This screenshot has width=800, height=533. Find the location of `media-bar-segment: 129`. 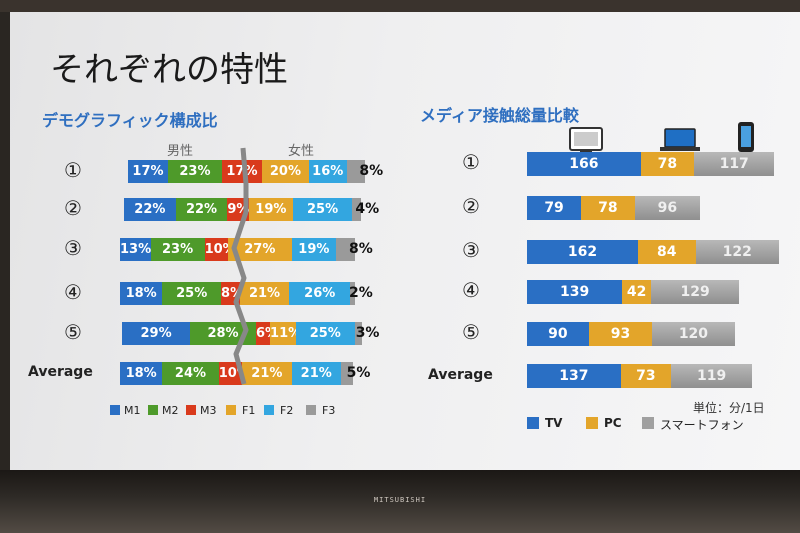

media-bar-segment: 129 is located at coordinates (695, 292).